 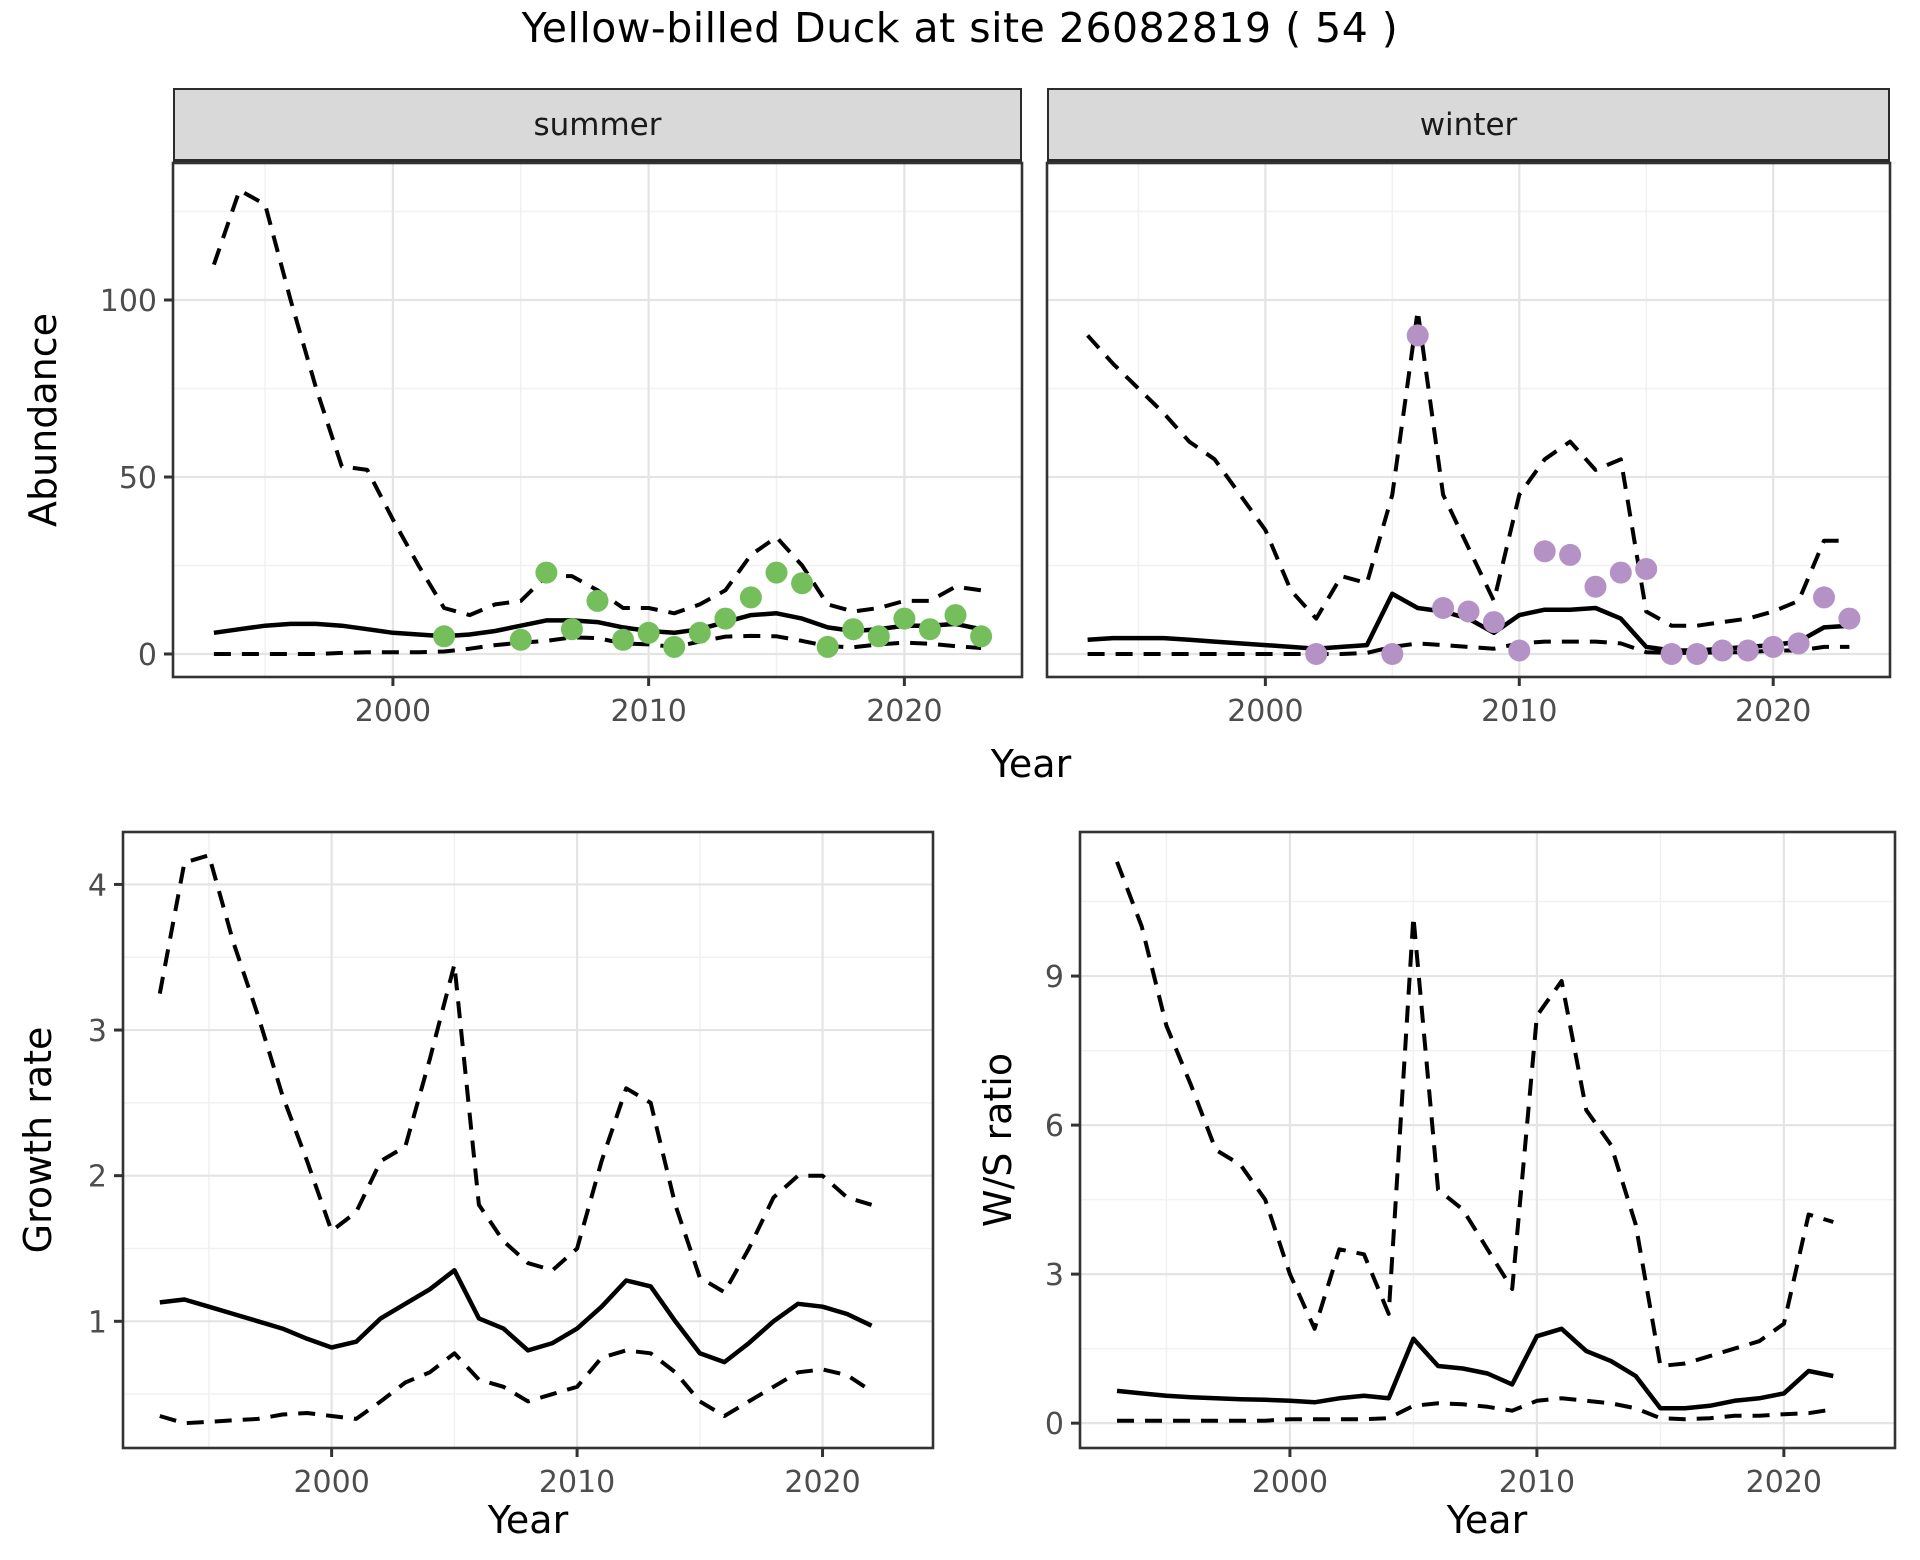 I want to click on growth_rate-lower_ci-line, so click(x=516, y=1387).